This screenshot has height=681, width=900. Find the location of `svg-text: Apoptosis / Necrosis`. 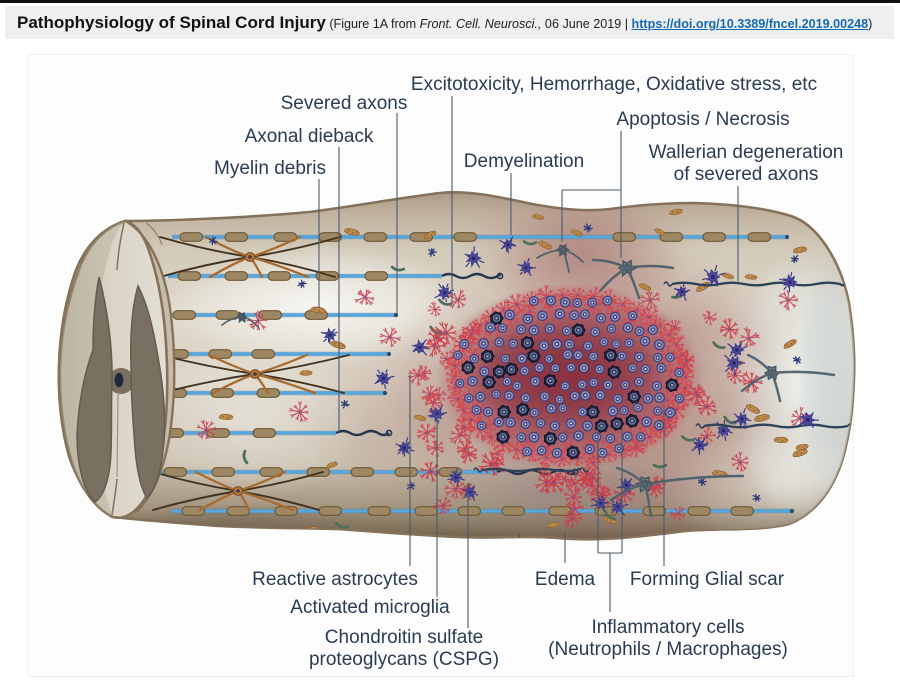

svg-text: Apoptosis / Necrosis is located at coordinates (702, 119).